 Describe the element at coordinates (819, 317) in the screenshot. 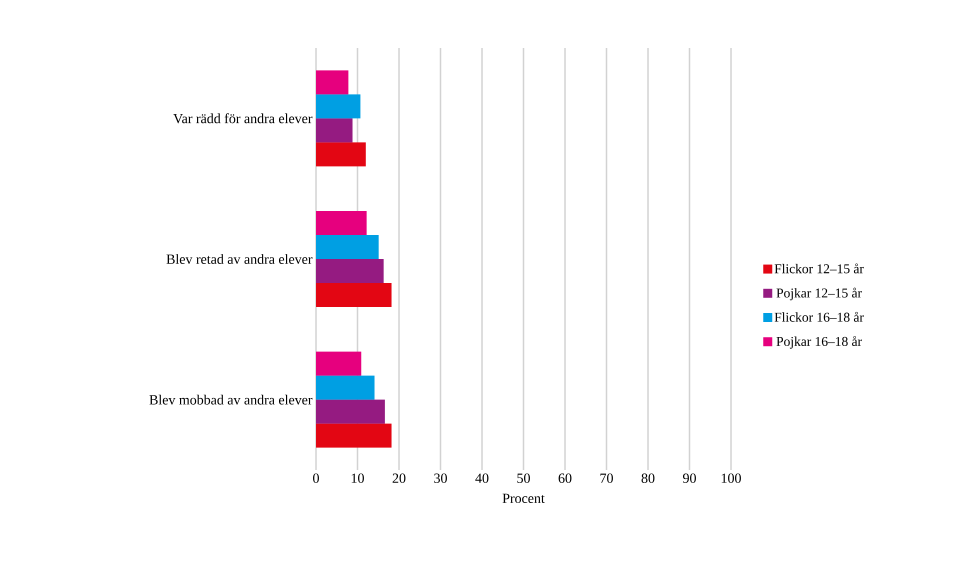

I see `legend-label: Flickor 16–18 år` at that location.